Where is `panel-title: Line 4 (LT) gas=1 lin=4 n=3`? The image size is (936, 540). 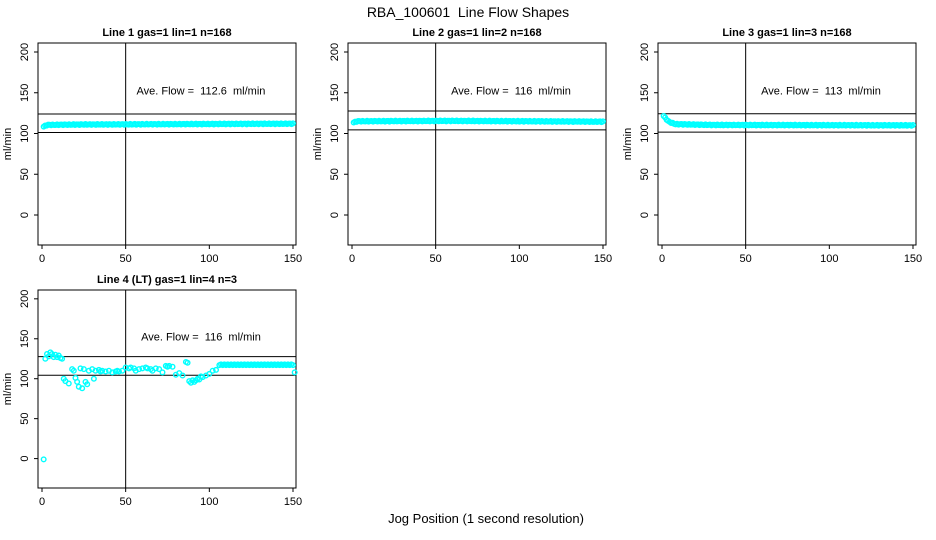
panel-title: Line 4 (LT) gas=1 lin=4 n=3 is located at coordinates (167, 280).